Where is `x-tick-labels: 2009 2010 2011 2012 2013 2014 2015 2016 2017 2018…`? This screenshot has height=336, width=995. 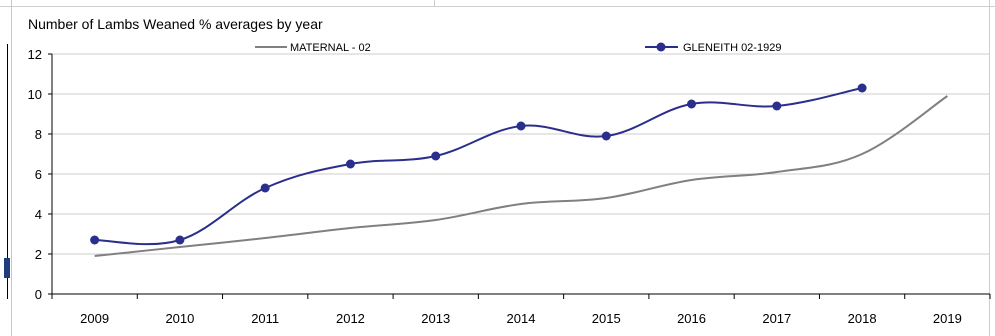
x-tick-labels: 2009 2010 2011 2012 2013 2014 2015 2016 2017 2018… is located at coordinates (521, 318).